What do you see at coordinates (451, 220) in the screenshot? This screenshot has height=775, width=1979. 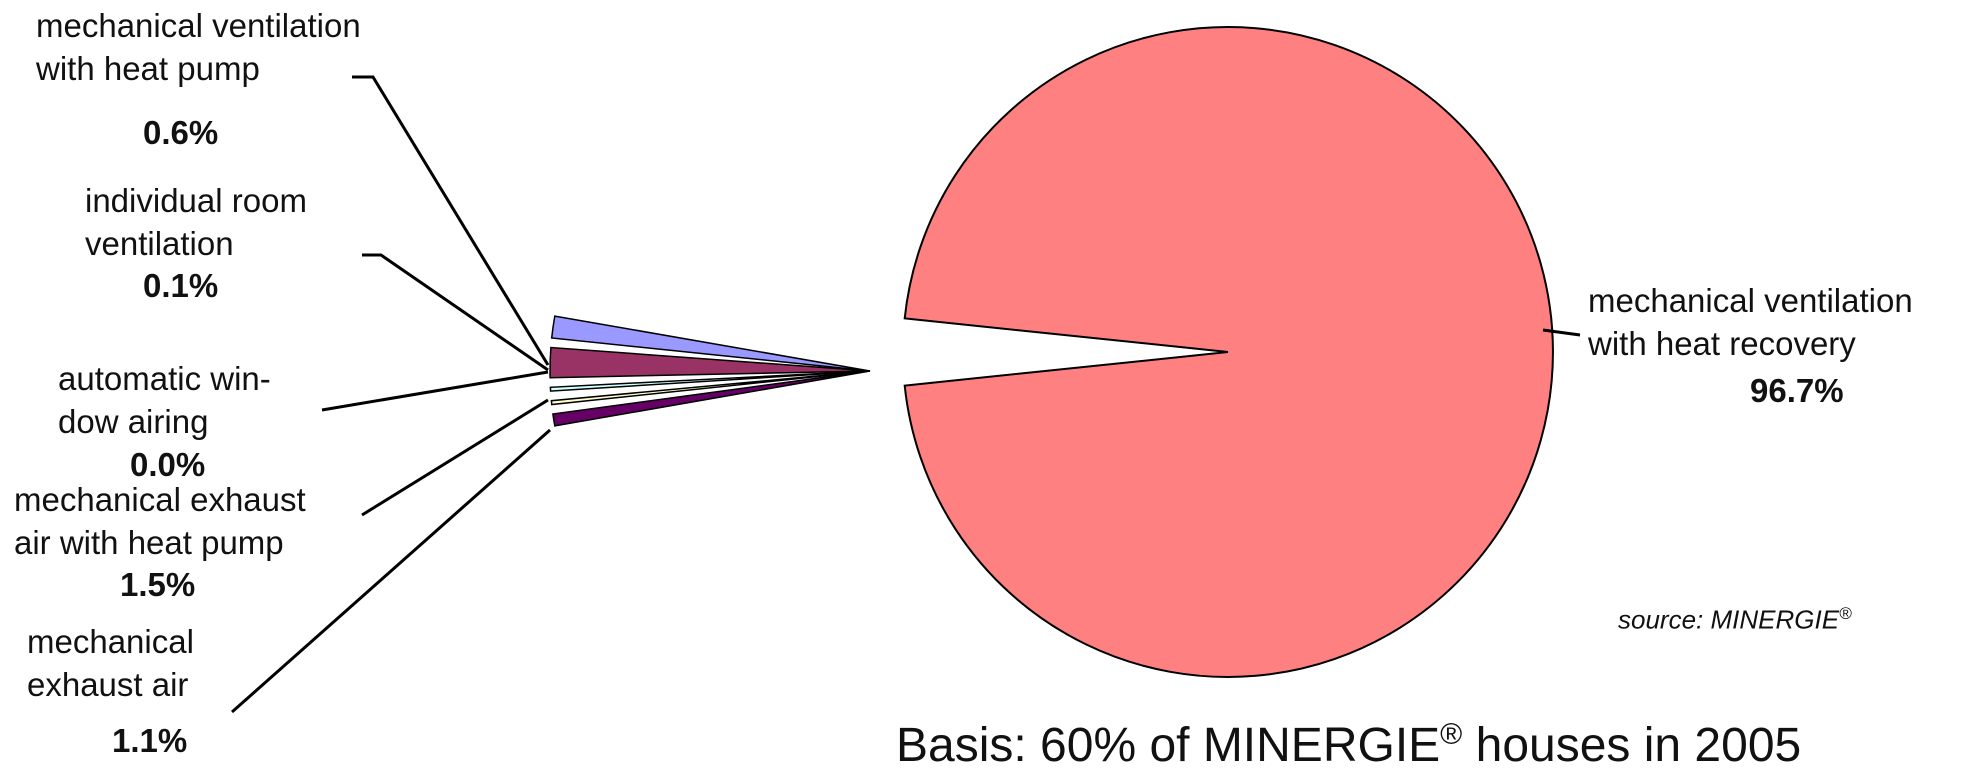 I see `leader-line-heat-pump` at bounding box center [451, 220].